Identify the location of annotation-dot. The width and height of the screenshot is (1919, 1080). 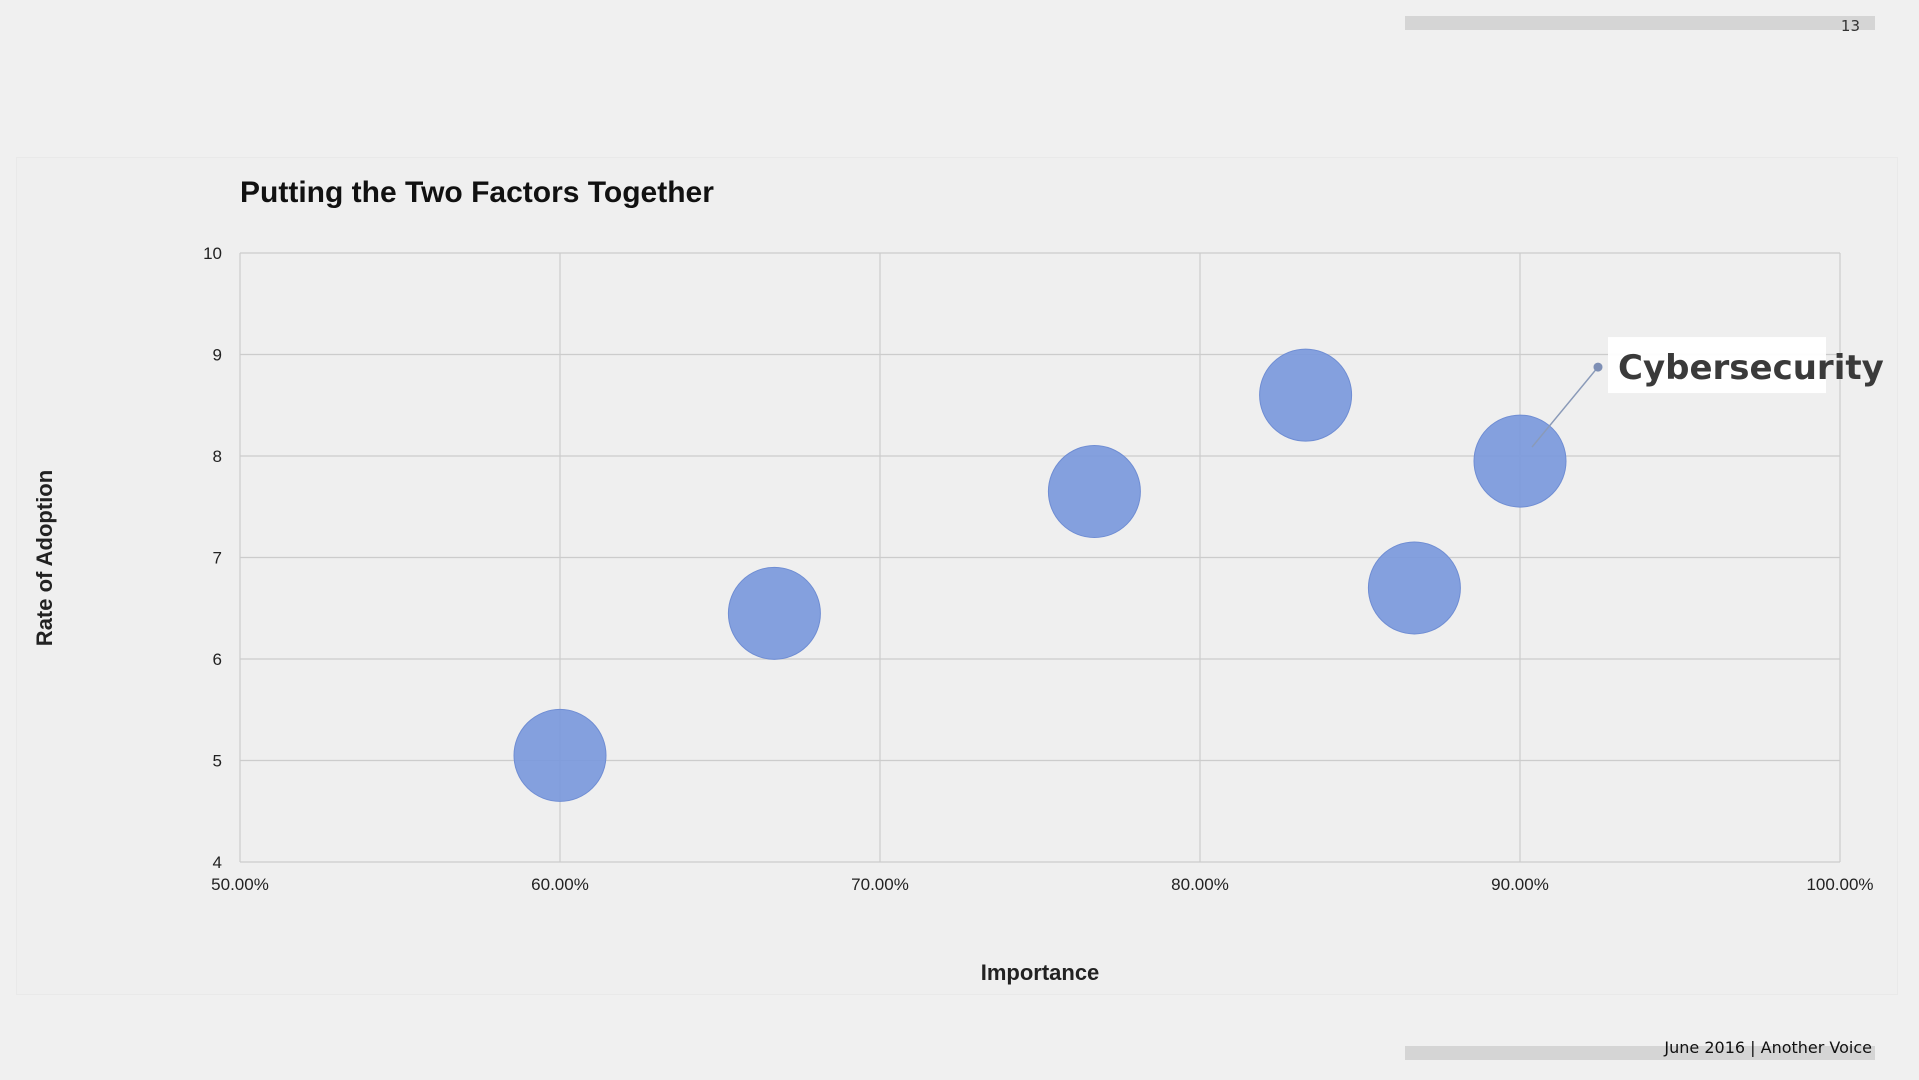
(1598, 367).